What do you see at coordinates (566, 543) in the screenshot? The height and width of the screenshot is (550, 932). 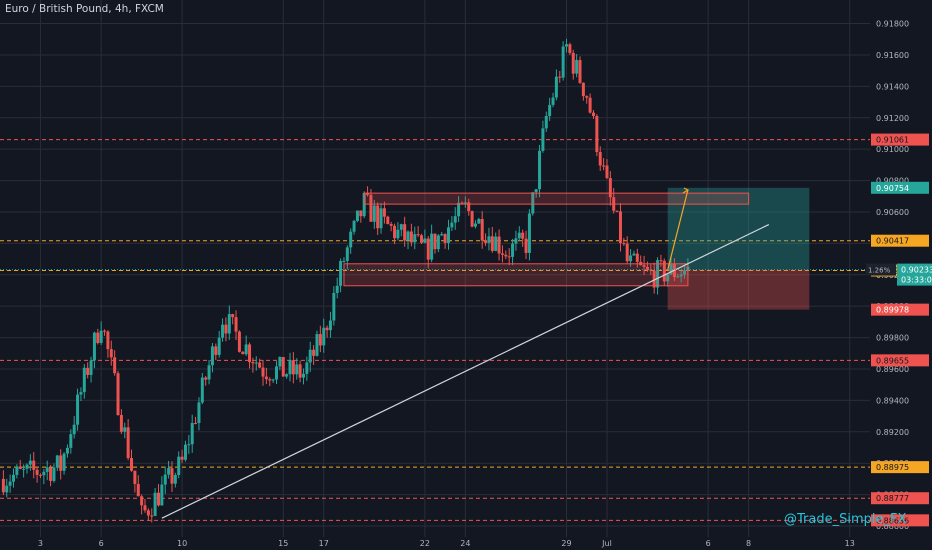 I see `x-tick-label: 29` at bounding box center [566, 543].